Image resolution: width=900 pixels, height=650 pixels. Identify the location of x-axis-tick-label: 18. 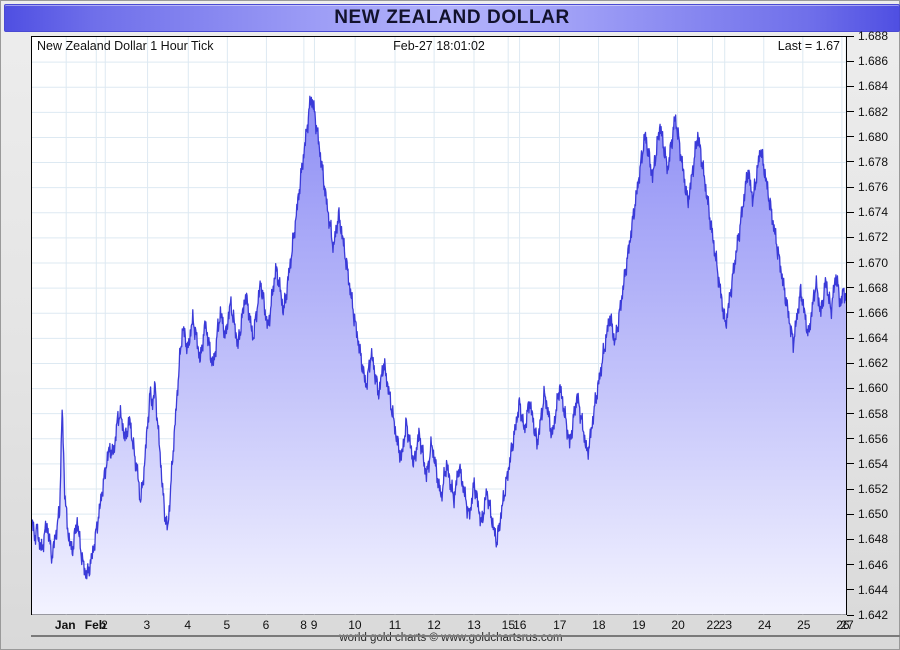
(599, 625).